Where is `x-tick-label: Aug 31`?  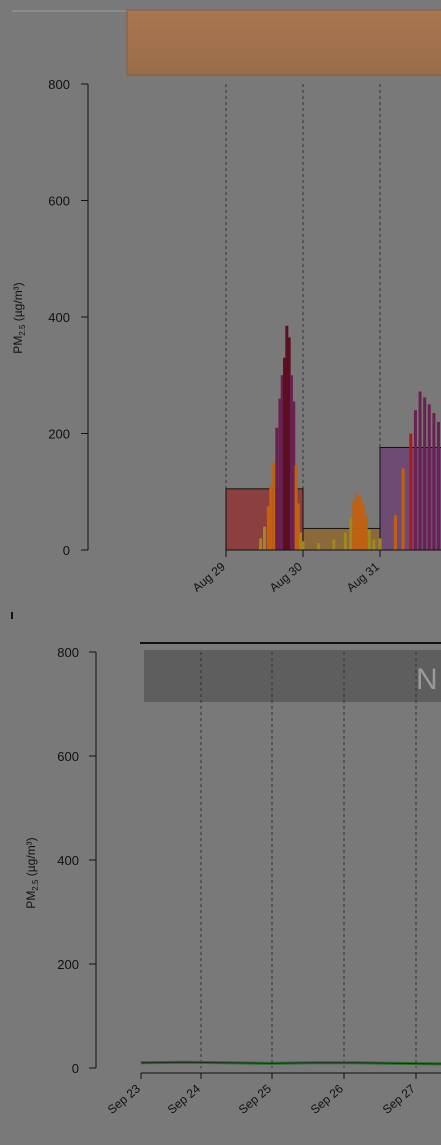
x-tick-label: Aug 31 is located at coordinates (363, 576).